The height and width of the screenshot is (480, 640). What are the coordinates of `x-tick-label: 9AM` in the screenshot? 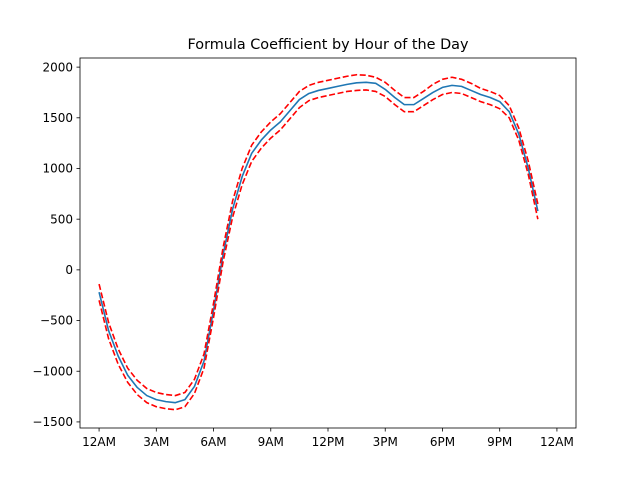 It's located at (271, 442).